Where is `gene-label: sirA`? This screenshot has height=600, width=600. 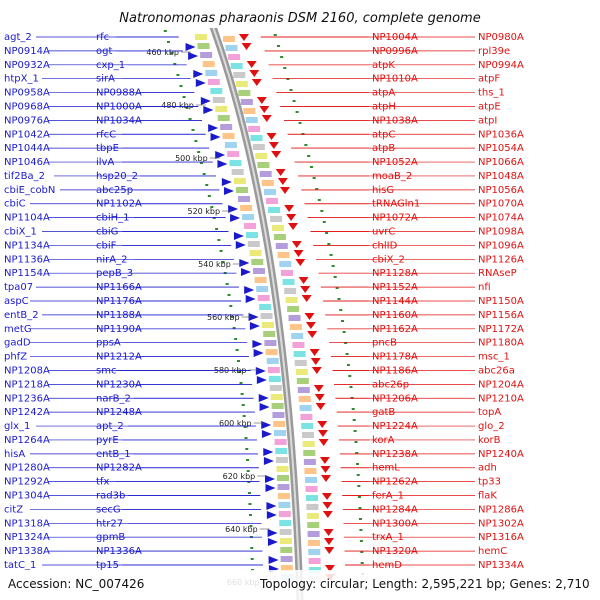 gene-label: sirA is located at coordinates (105, 79).